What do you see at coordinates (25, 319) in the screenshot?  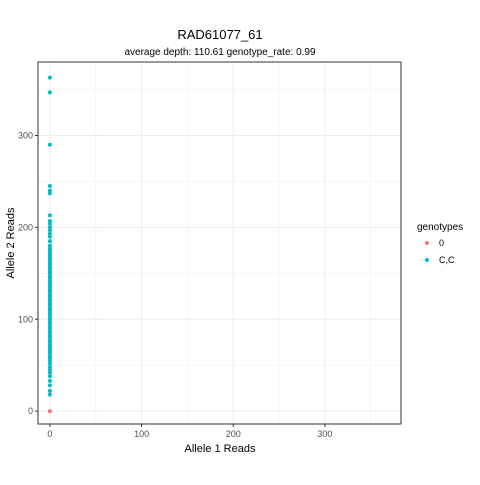 I see `y-tick-label: 100` at bounding box center [25, 319].